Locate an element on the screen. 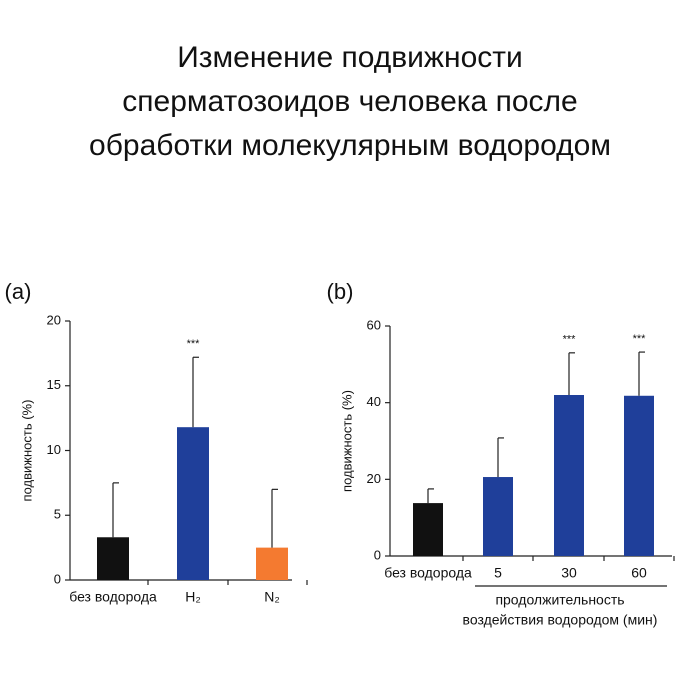  y-tick-label: 60 is located at coordinates (374, 324).